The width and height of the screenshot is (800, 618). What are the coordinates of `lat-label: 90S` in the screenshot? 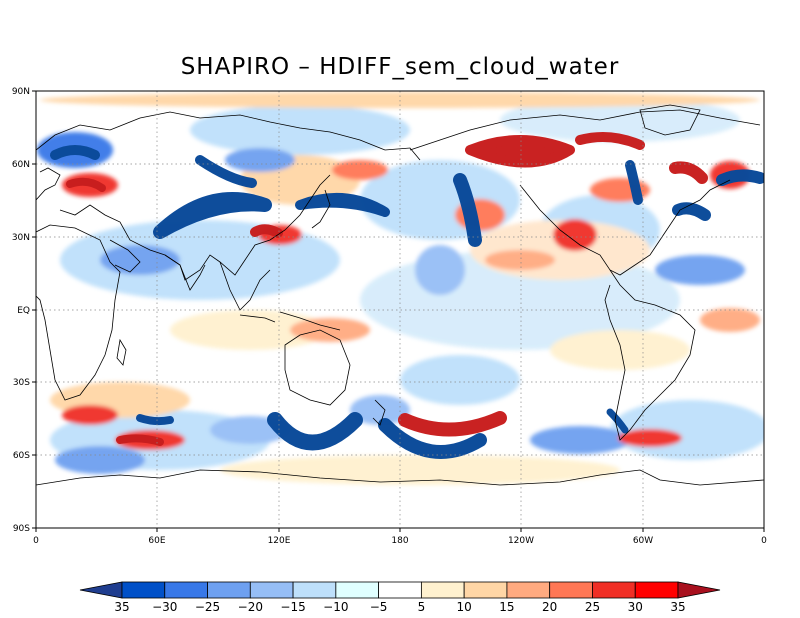 It's located at (21, 529).